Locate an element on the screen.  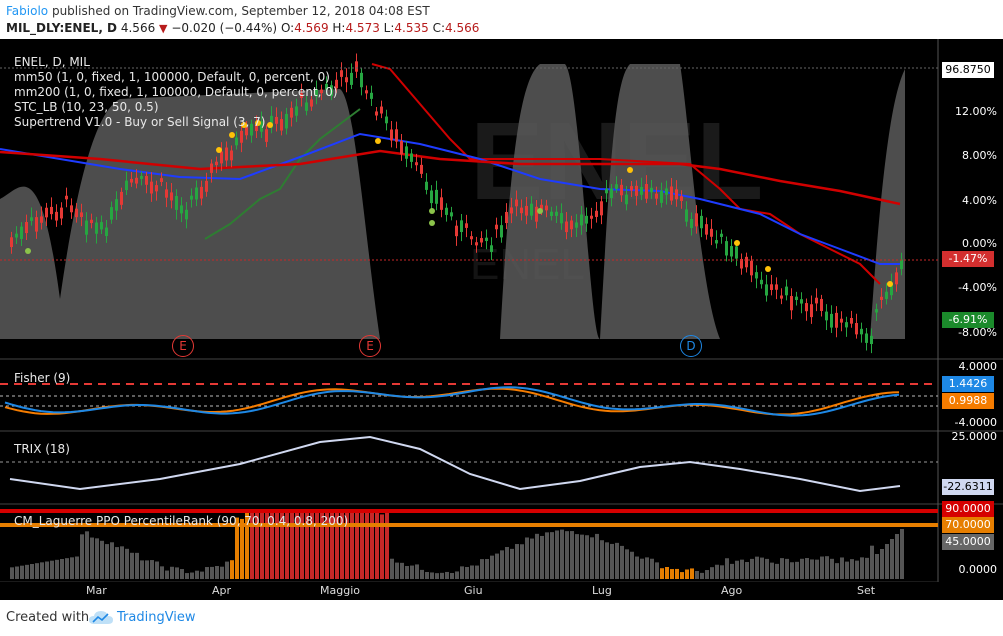
author-link: Fabiolo is located at coordinates (27, 11).